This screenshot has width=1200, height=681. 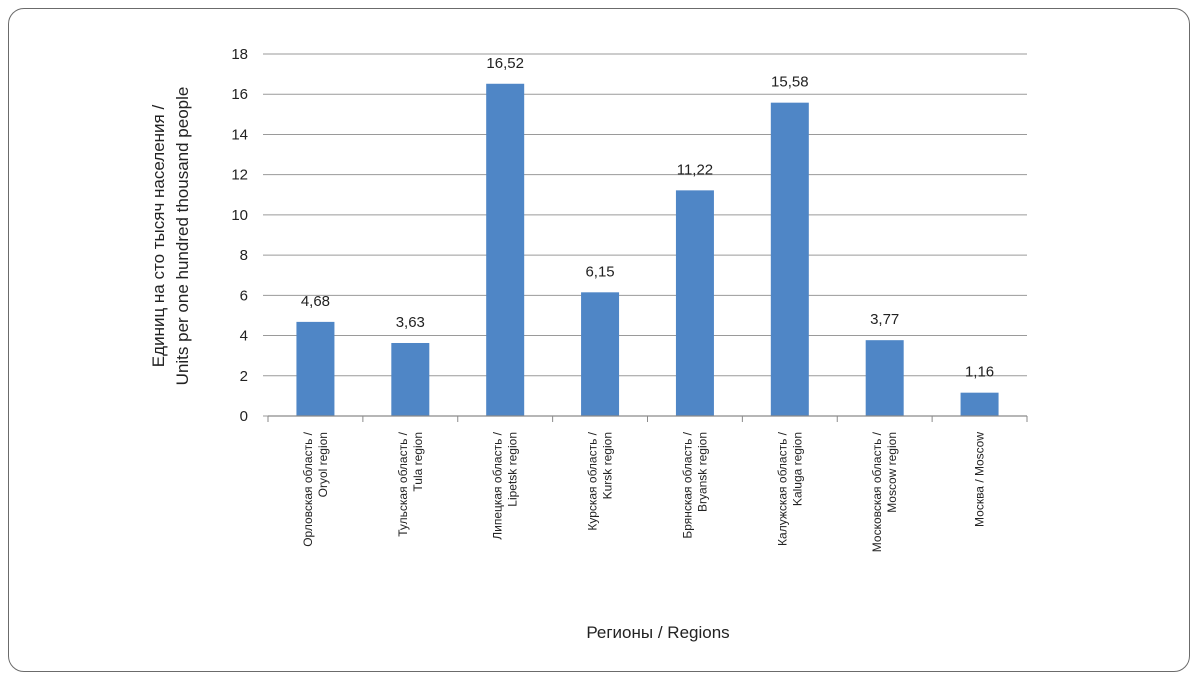 I want to click on x-category-label-line: Липецкая область /, so click(x=498, y=485).